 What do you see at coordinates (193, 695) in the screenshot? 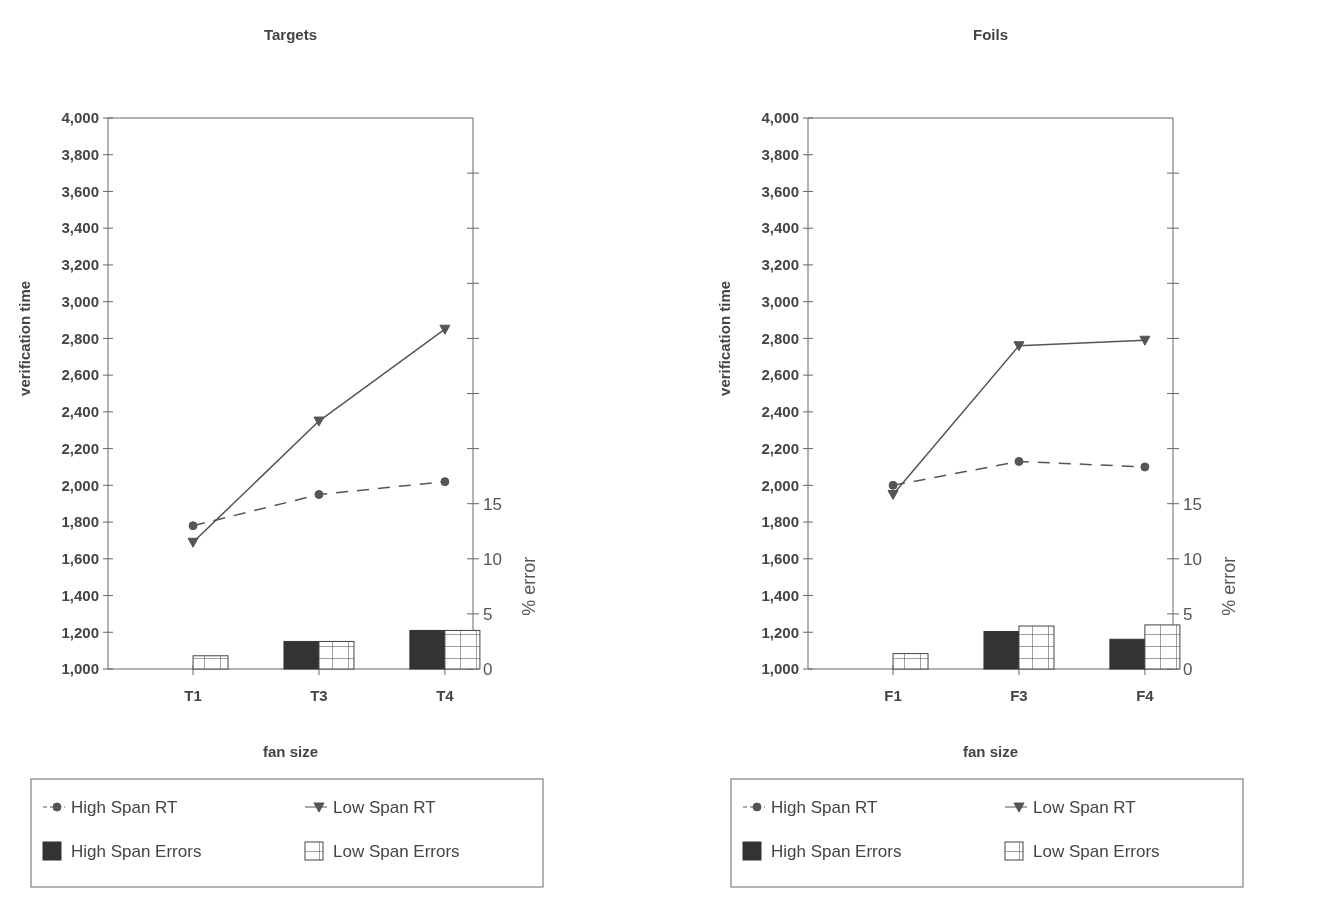
I see `x-tick-label: T1` at bounding box center [193, 695].